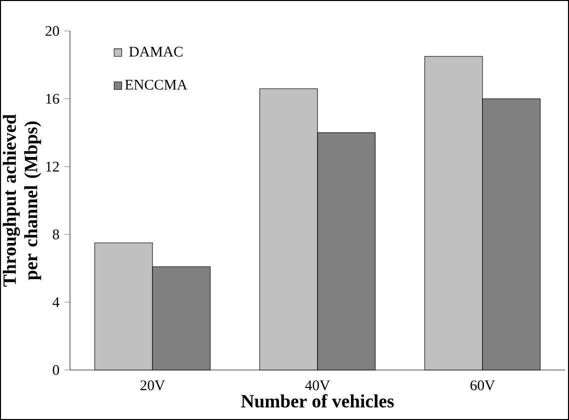 This screenshot has height=420, width=569. I want to click on y-tick-label: 20, so click(53, 31).